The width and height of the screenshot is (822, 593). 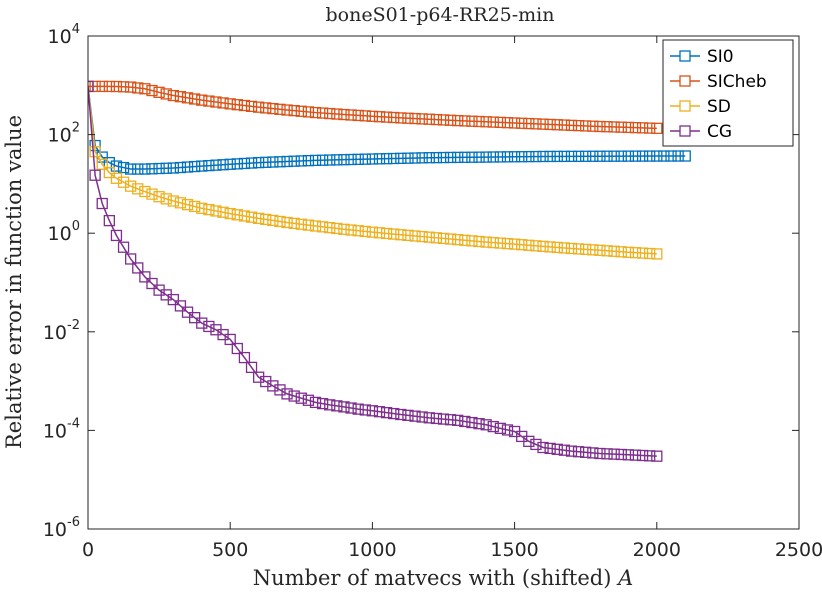 I want to click on x-tick-label: 0, so click(x=88, y=550).